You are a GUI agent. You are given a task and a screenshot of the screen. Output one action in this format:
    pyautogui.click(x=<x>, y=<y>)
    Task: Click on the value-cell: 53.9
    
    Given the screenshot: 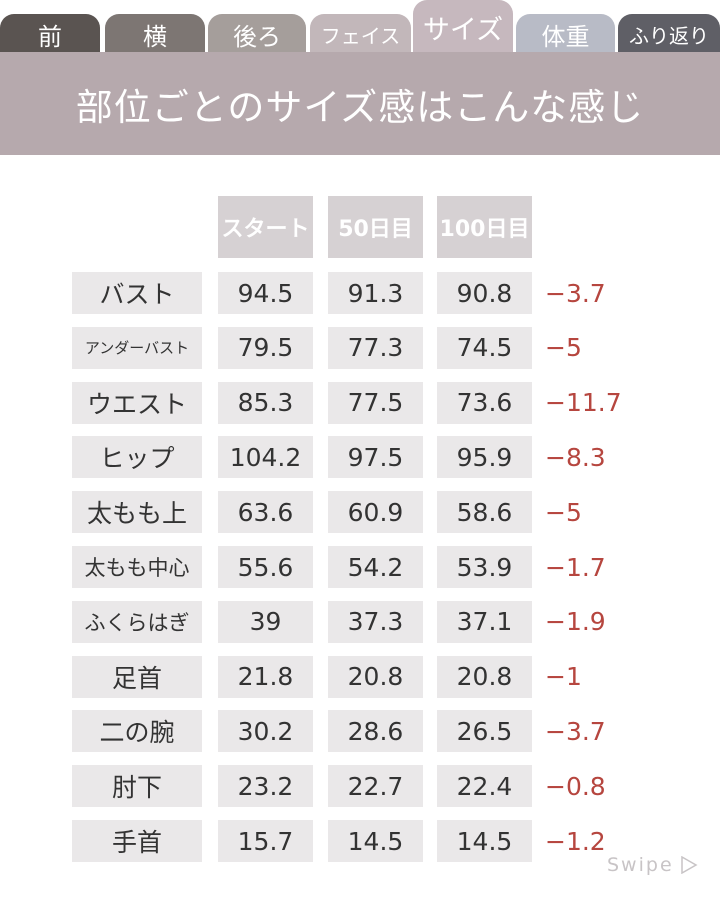 What is the action you would take?
    pyautogui.click(x=484, y=567)
    